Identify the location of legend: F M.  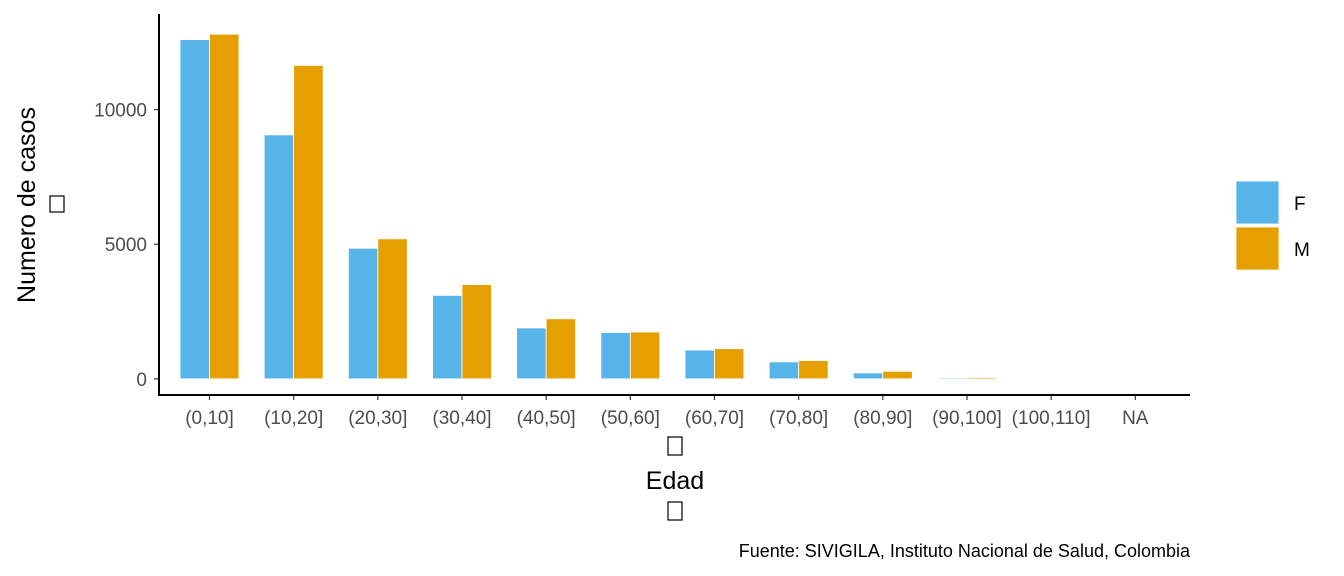
(1272, 225).